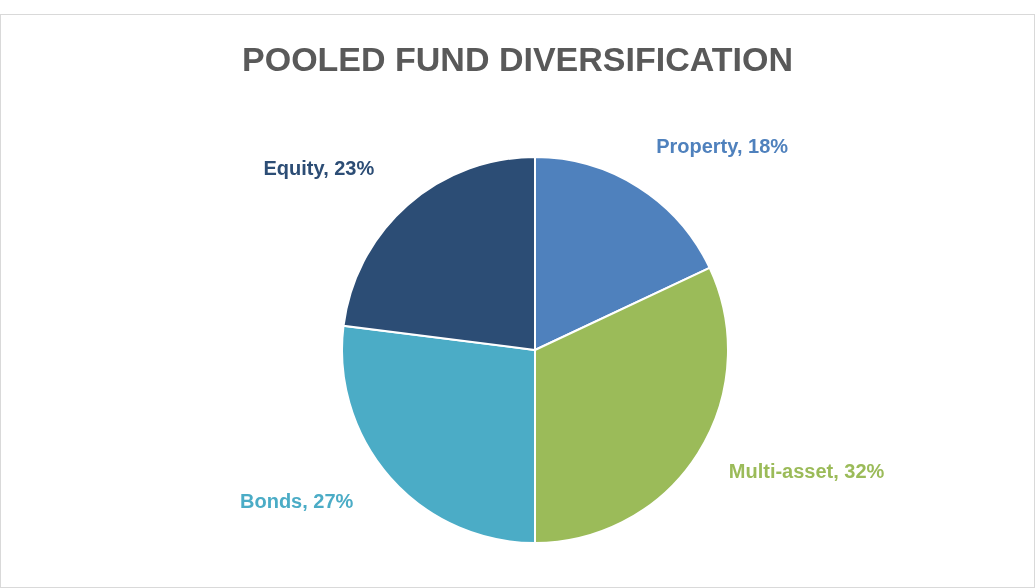  Describe the element at coordinates (806, 471) in the screenshot. I see `slice-label: Multi-asset, 32%` at that location.